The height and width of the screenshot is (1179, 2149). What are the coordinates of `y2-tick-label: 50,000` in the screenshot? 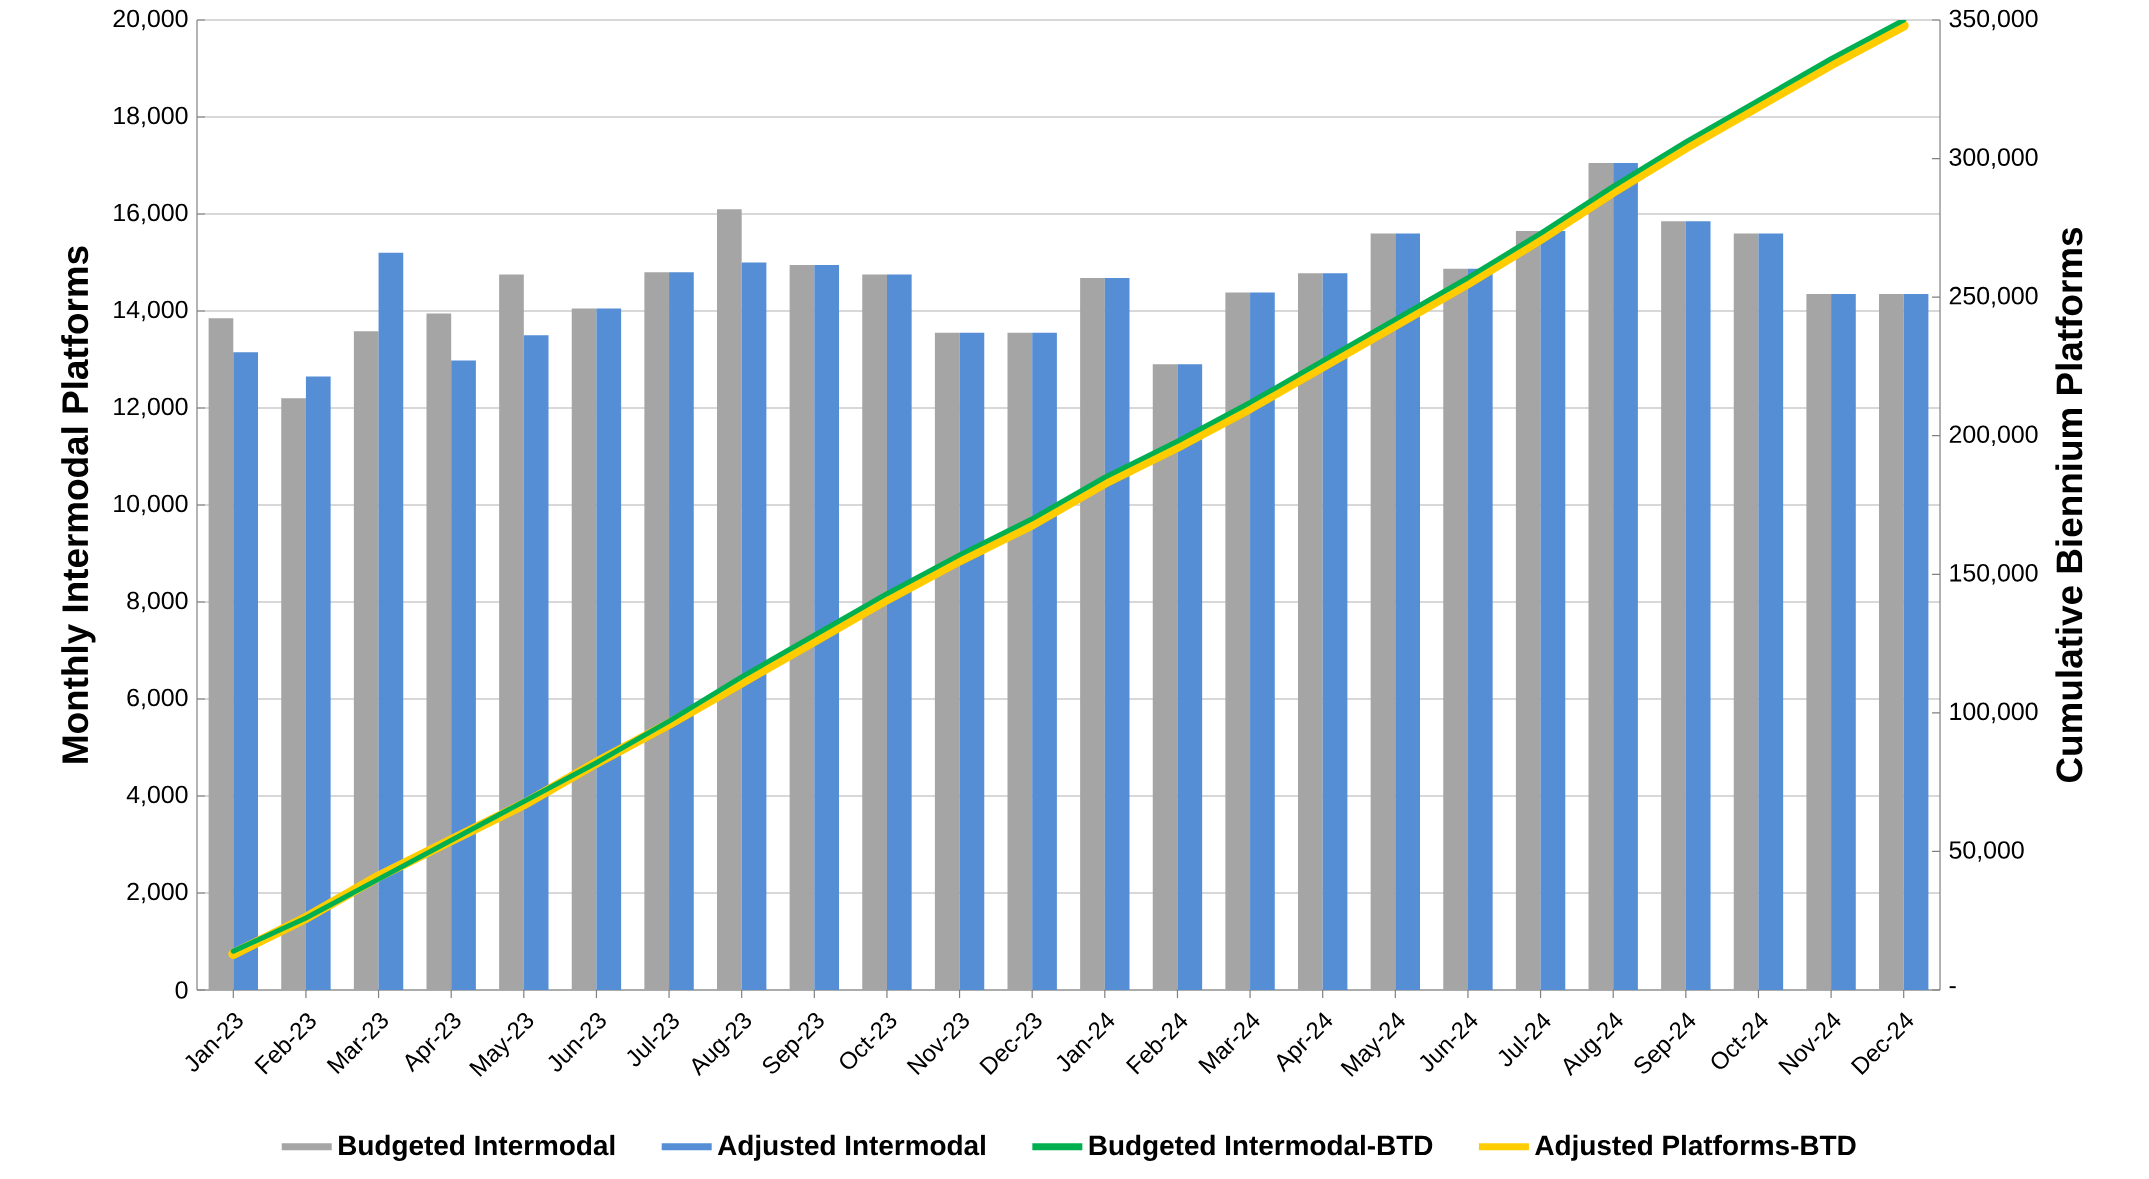 It's located at (1986, 851).